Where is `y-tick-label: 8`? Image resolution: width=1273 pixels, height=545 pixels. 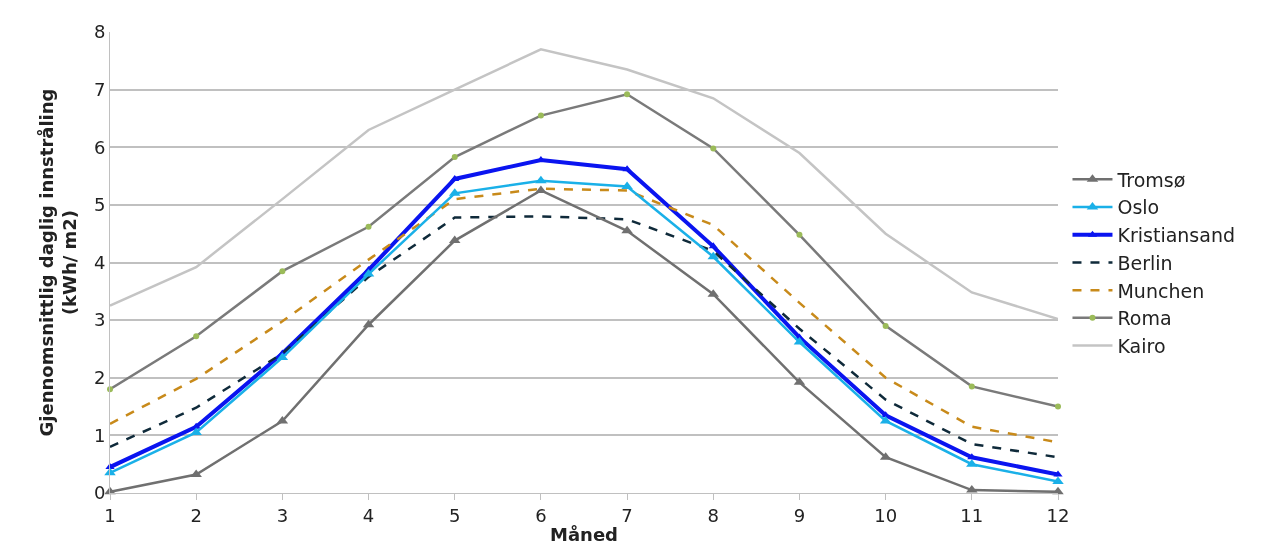 y-tick-label: 8 is located at coordinates (99, 32).